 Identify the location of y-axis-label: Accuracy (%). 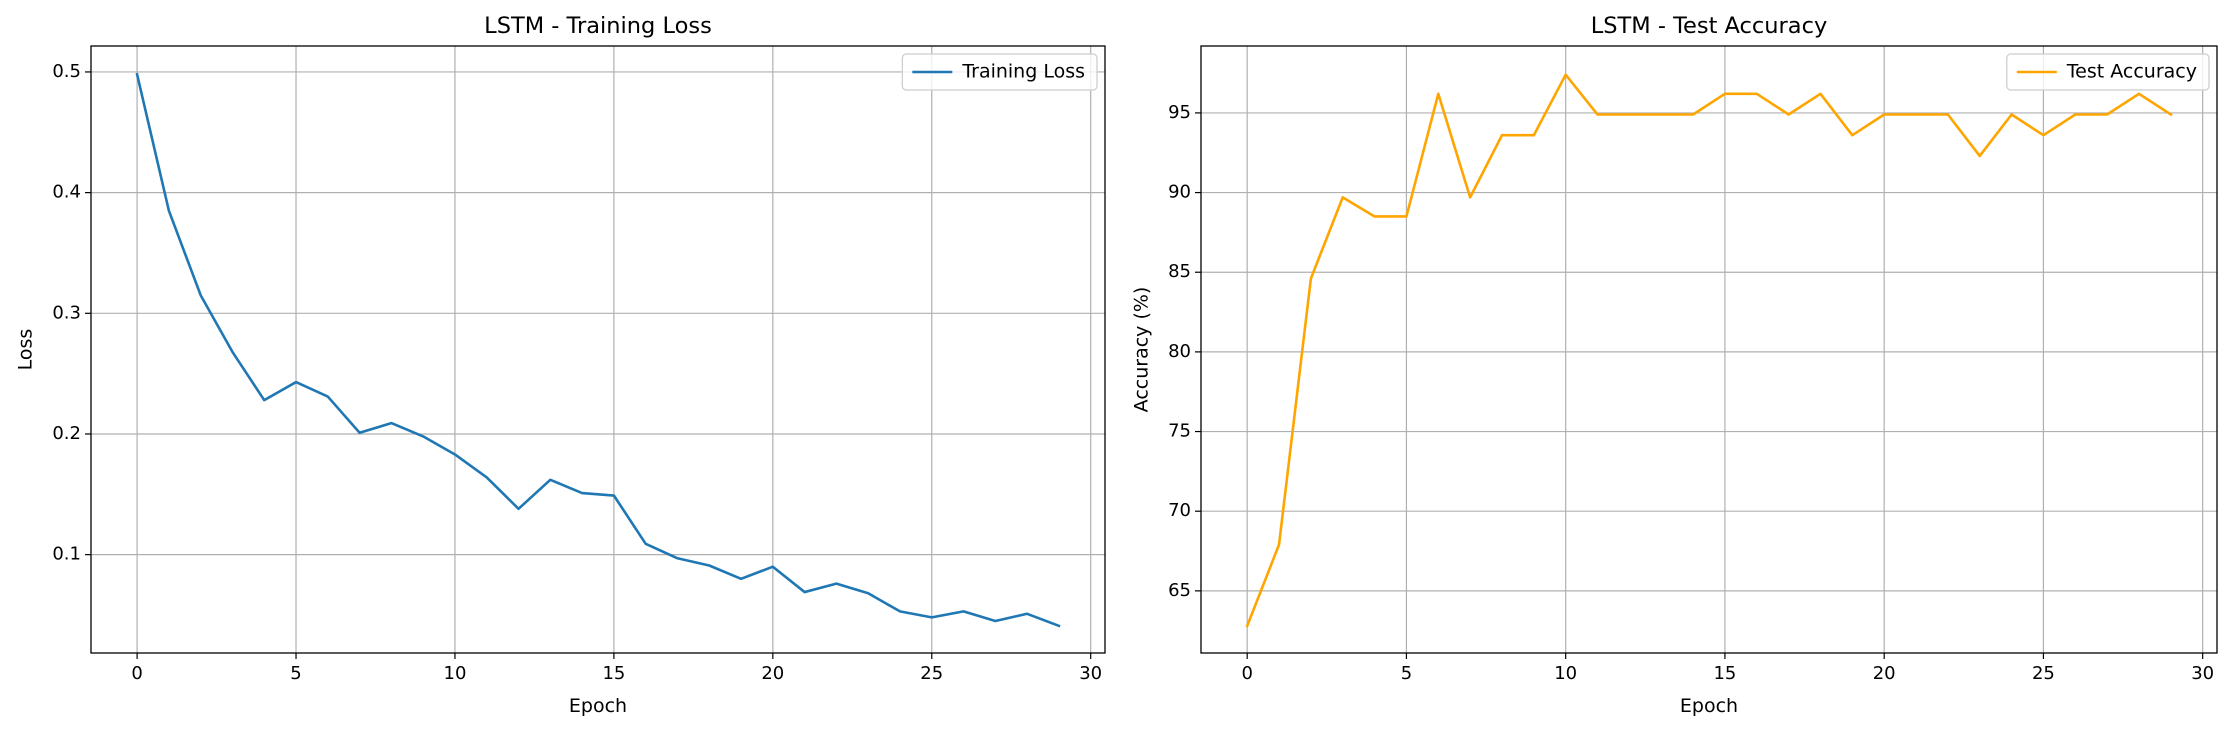
(1142, 350).